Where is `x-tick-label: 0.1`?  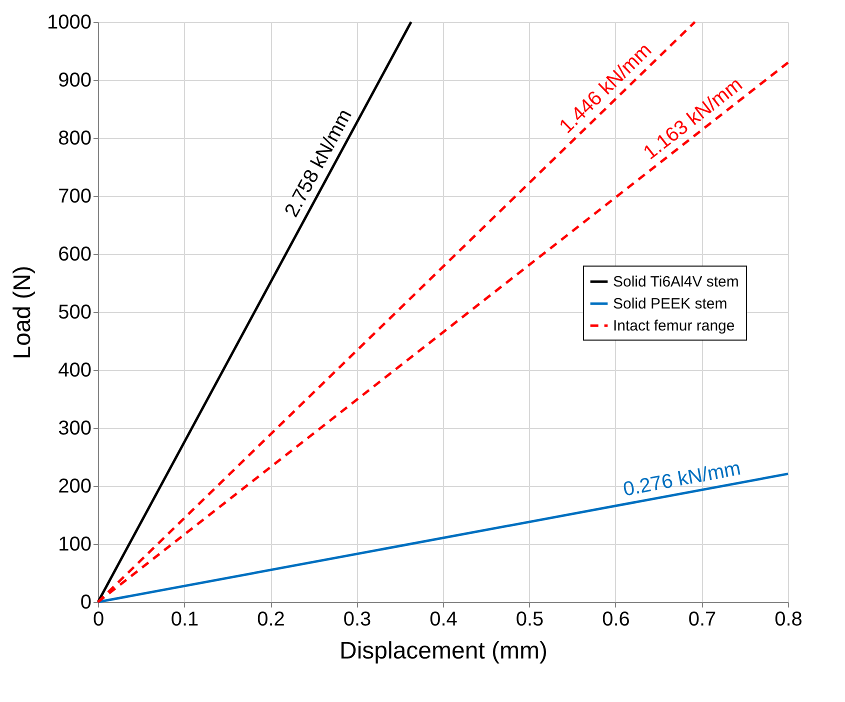 x-tick-label: 0.1 is located at coordinates (184, 619).